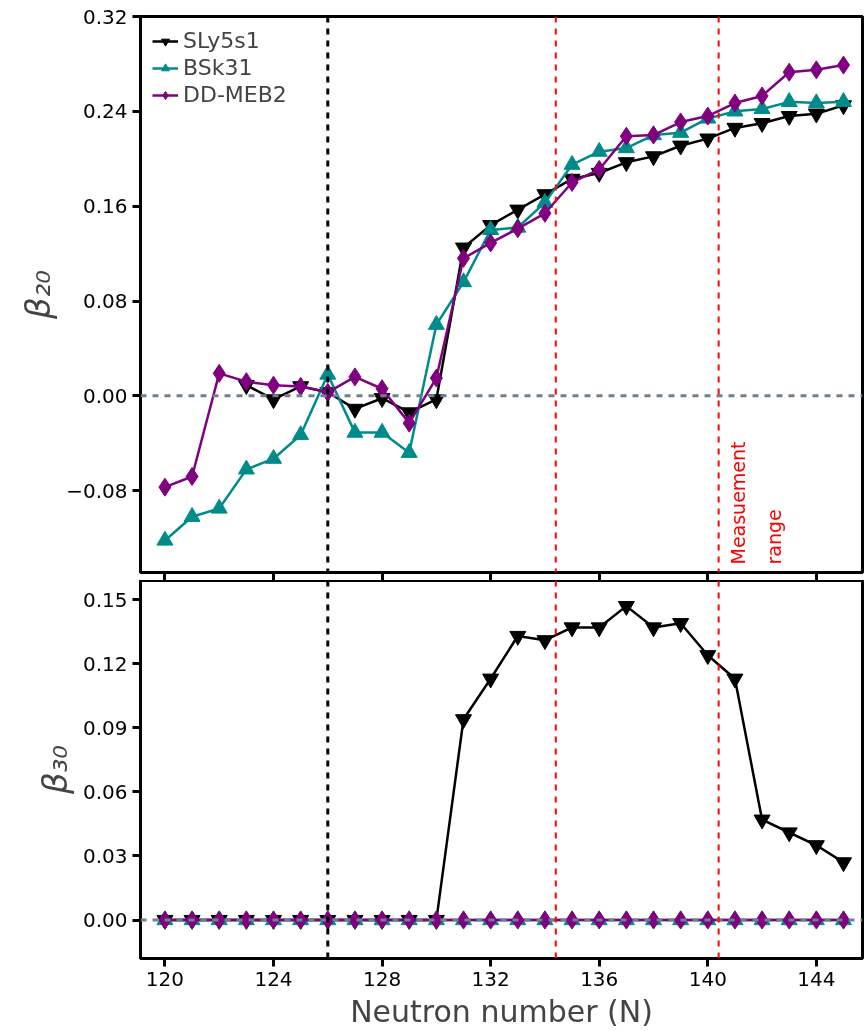 This screenshot has height=1031, width=864. I want to click on x-tick-label: 132, so click(490, 978).